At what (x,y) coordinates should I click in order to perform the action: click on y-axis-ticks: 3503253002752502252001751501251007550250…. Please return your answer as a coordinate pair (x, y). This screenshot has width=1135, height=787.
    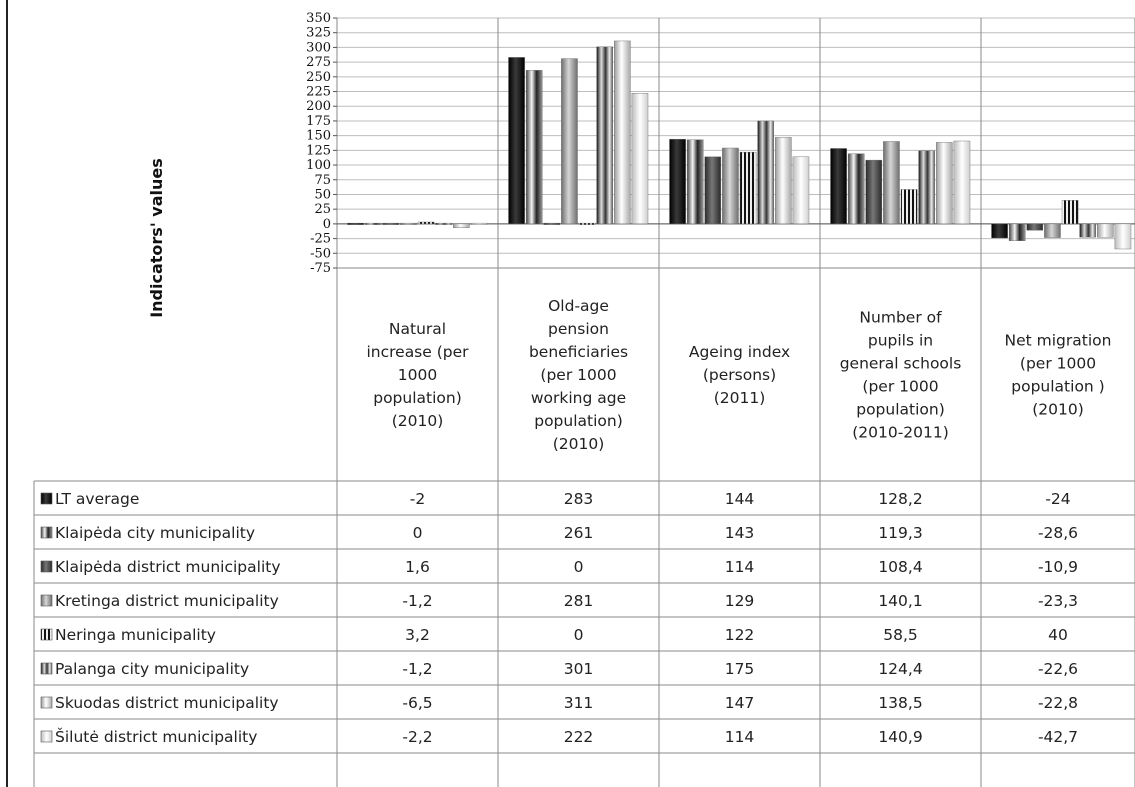
    Looking at the image, I should click on (321, 143).